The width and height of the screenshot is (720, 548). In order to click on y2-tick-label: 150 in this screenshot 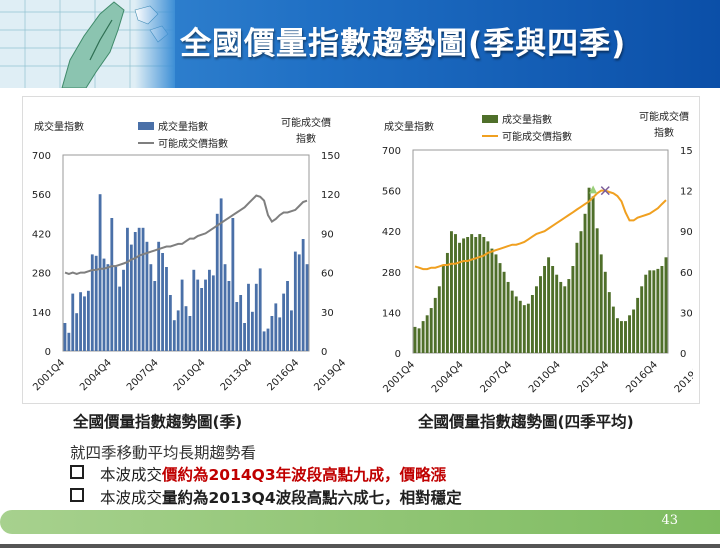, I will do `click(686, 151)`.